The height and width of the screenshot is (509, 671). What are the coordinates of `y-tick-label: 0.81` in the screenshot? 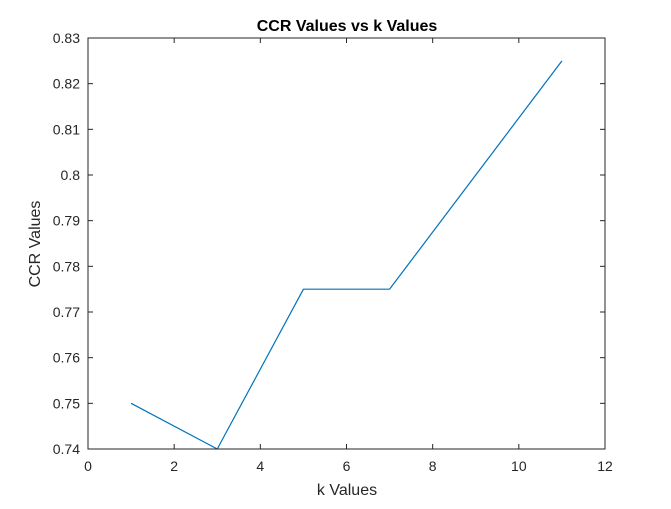 It's located at (66, 129).